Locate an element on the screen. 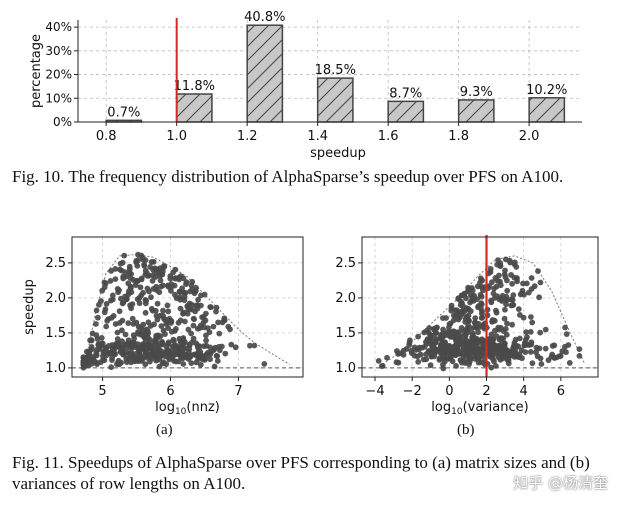  fig10-bar-label: 9.3% is located at coordinates (476, 92).